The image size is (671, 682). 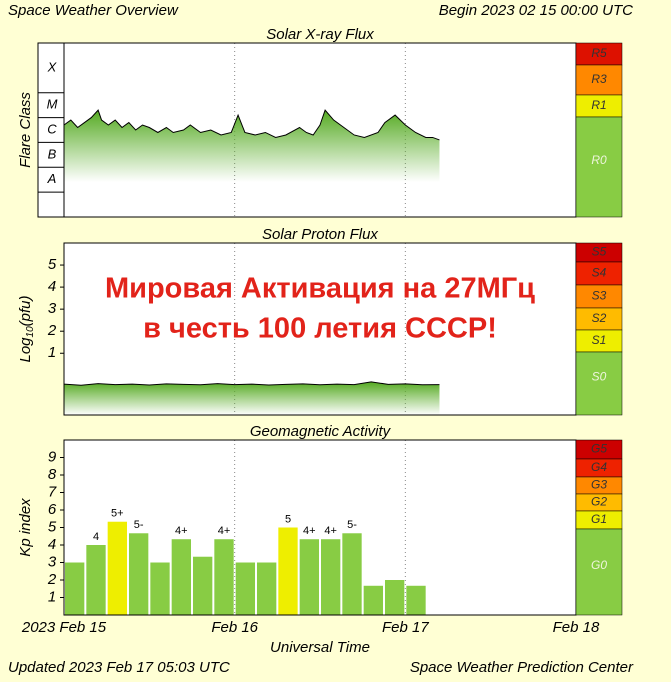 I want to click on y-tick-label: M, so click(x=52, y=104).